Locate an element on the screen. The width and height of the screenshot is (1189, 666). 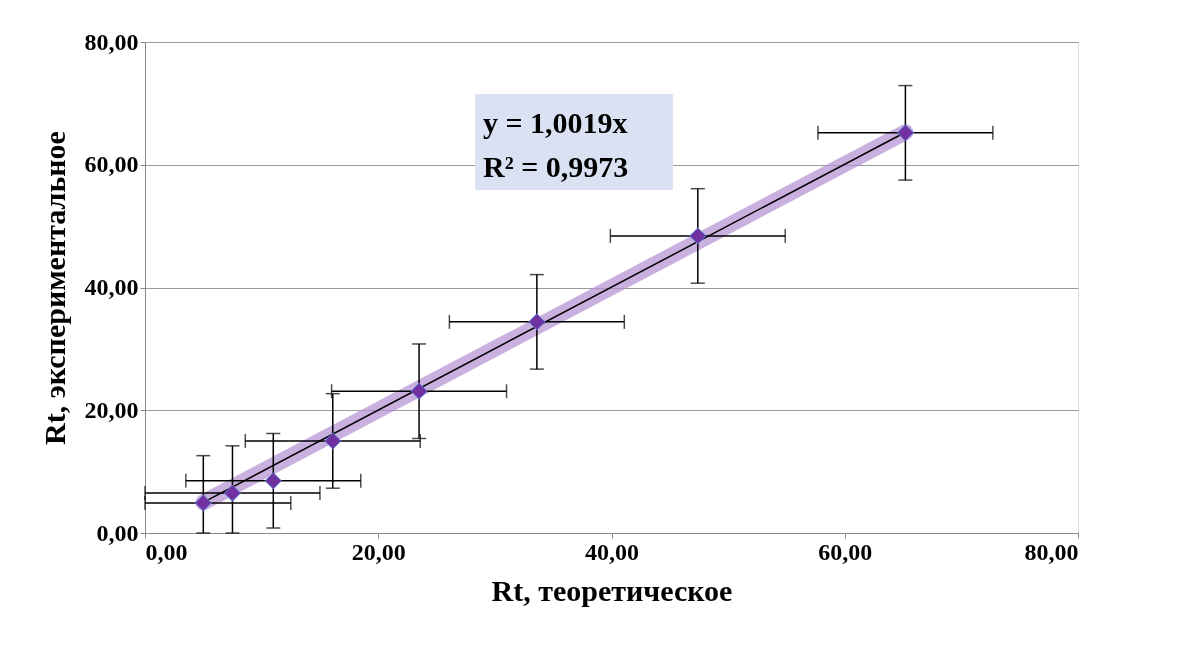
x-tick-label: 40,00 is located at coordinates (612, 551).